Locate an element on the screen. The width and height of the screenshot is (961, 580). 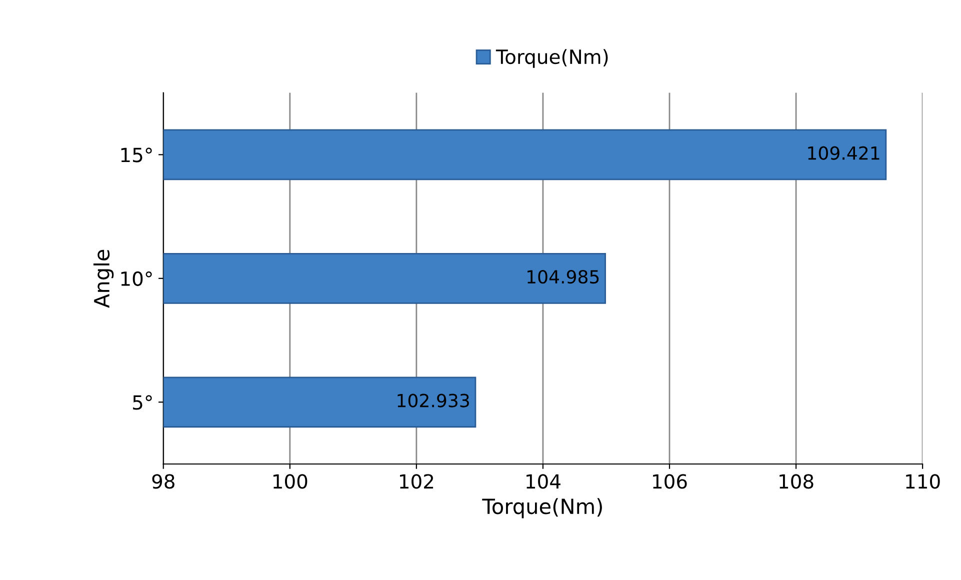
data-label: 104.985 is located at coordinates (563, 277).